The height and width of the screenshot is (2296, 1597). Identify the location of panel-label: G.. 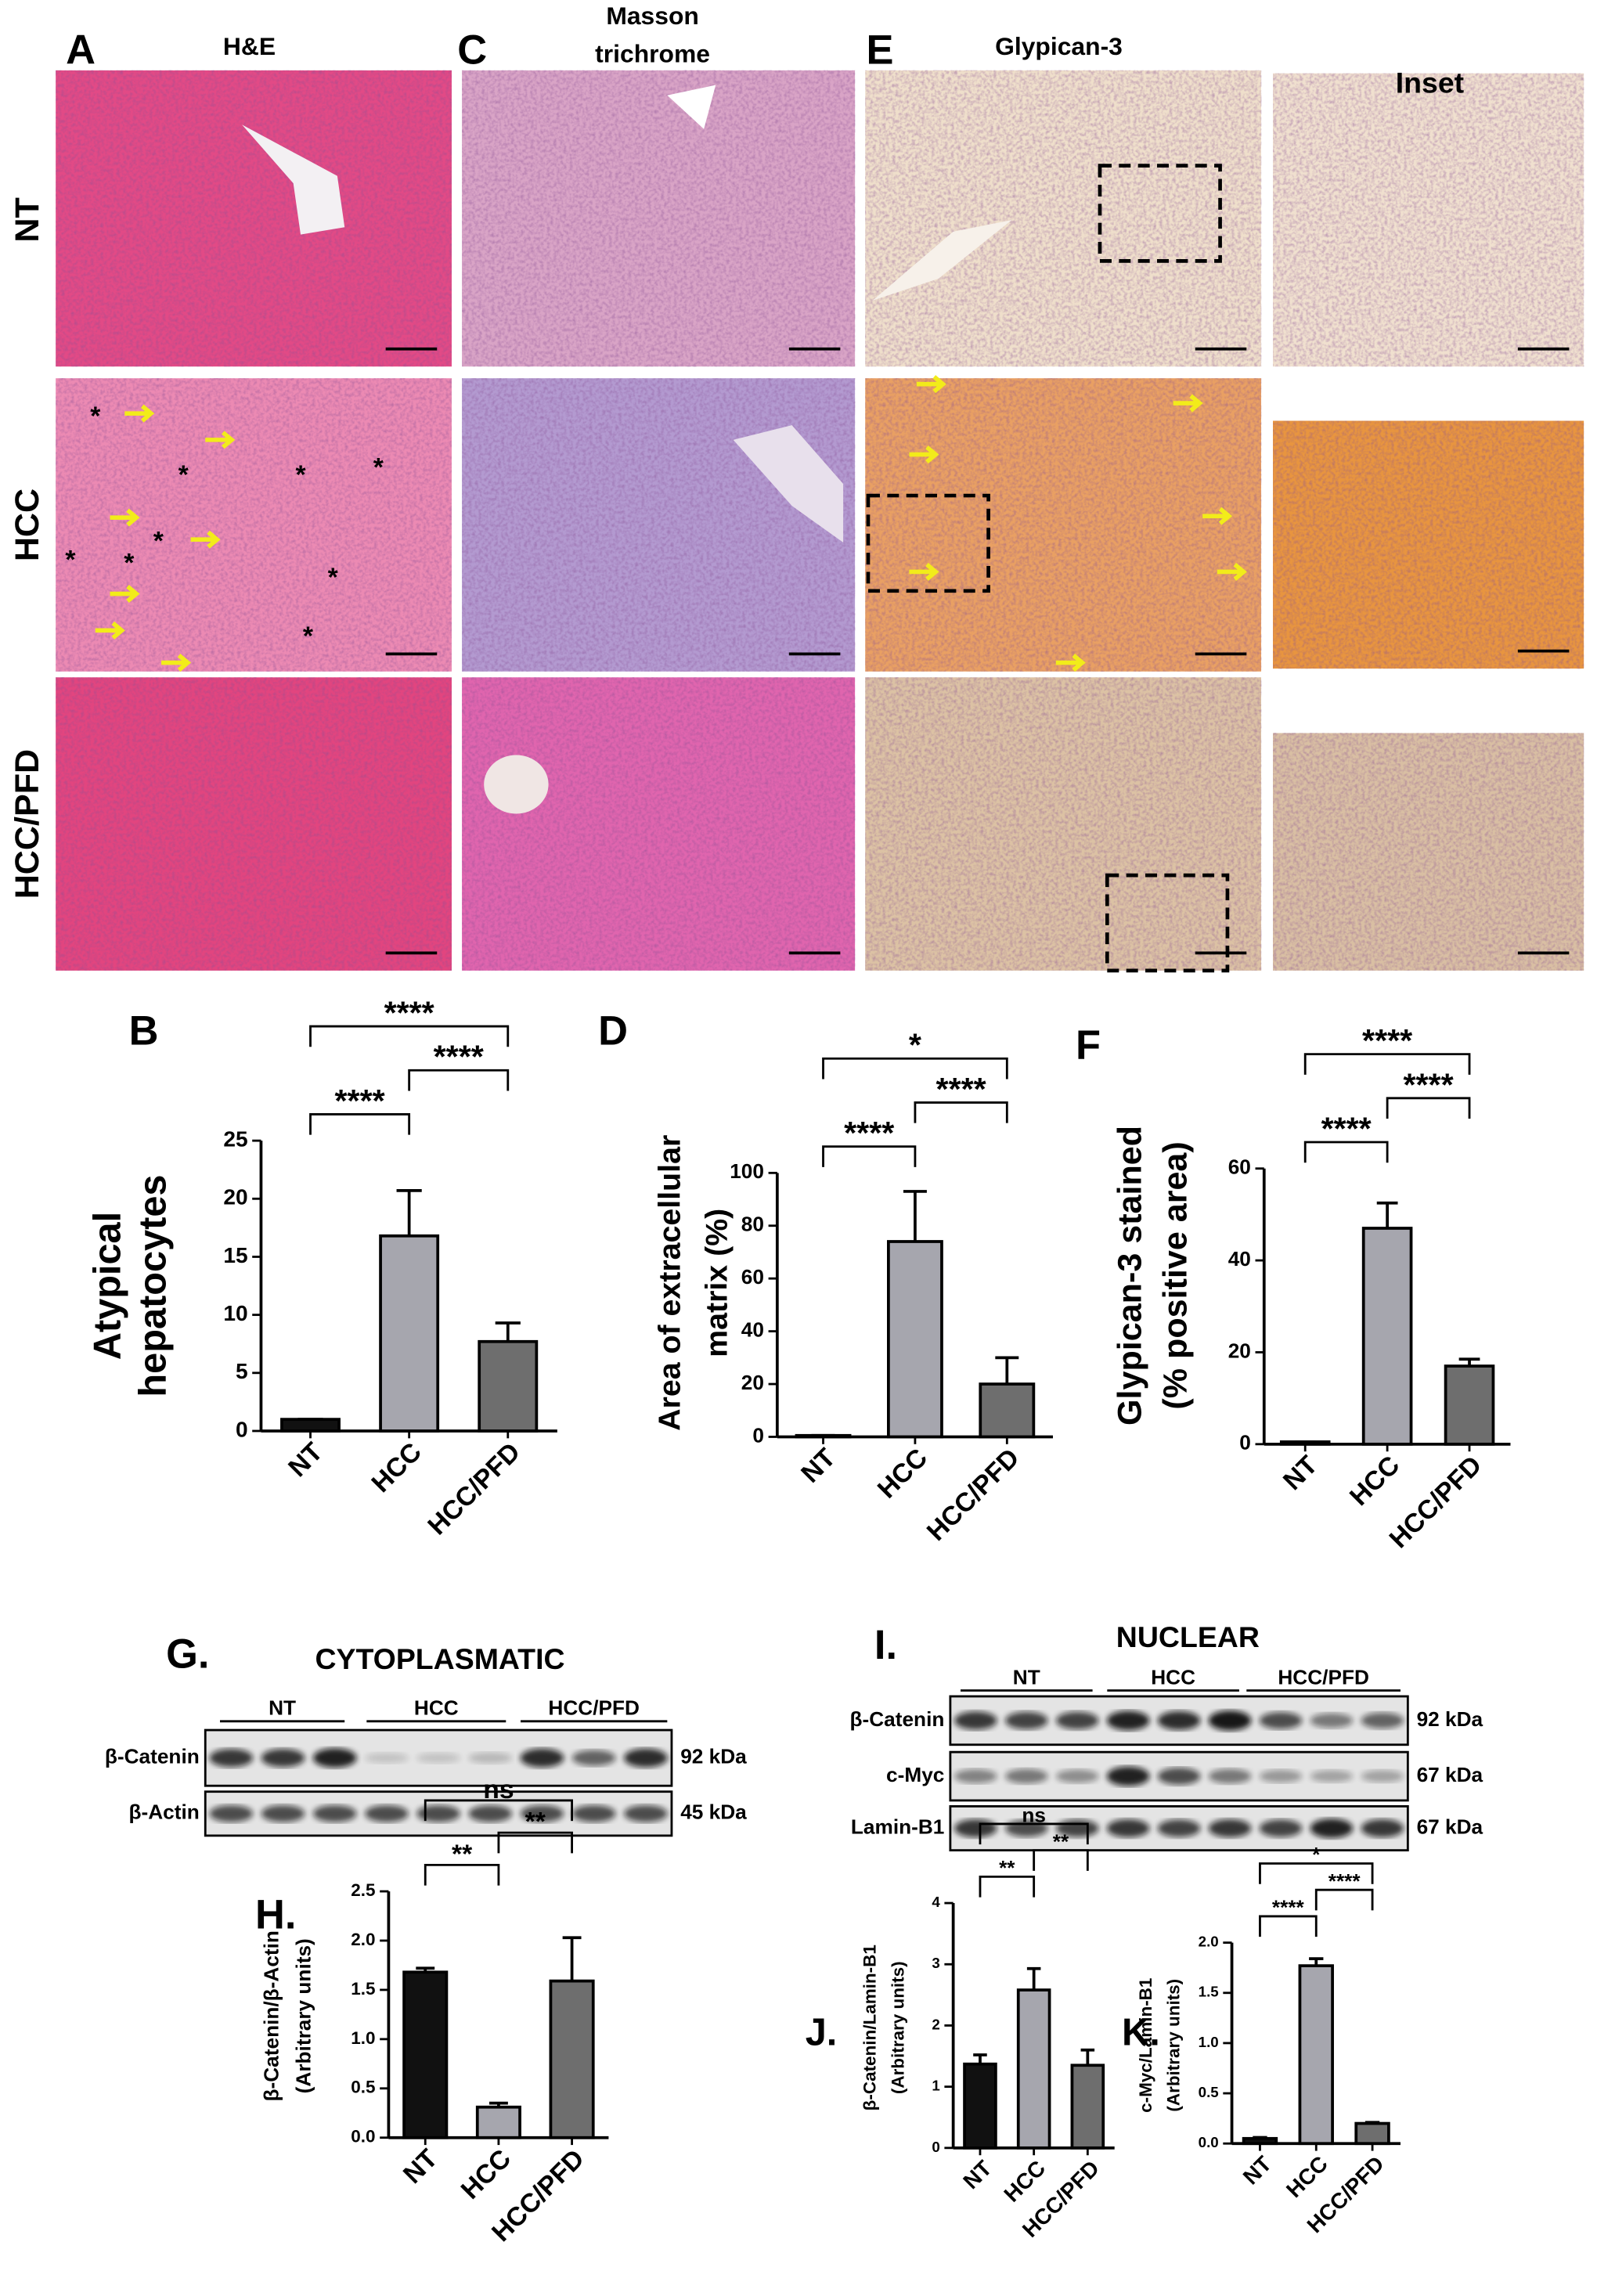
(187, 1654).